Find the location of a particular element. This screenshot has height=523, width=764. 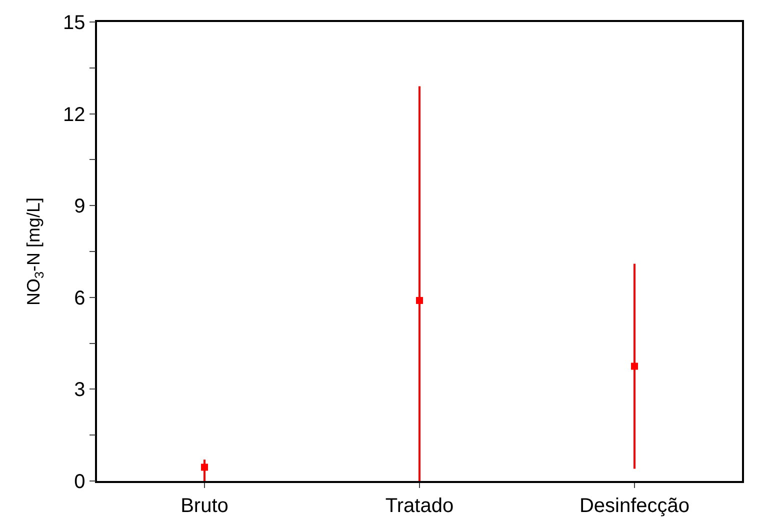

x-tick-label: Tratado is located at coordinates (419, 505).